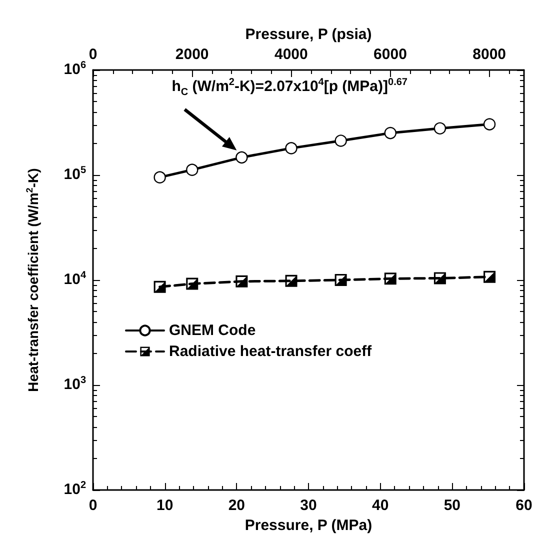 This screenshot has height=541, width=545. I want to click on x2-tick-label: 4000, so click(291, 54).